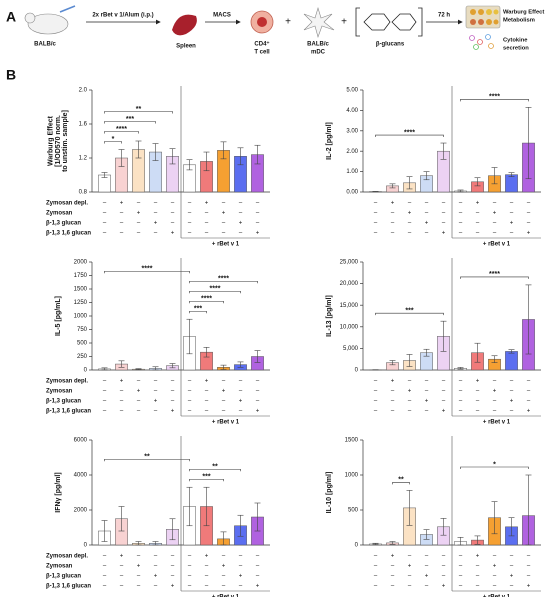 The image size is (550, 597). What do you see at coordinates (82, 357) in the screenshot?
I see `y-tick-label: 250` at bounding box center [82, 357].